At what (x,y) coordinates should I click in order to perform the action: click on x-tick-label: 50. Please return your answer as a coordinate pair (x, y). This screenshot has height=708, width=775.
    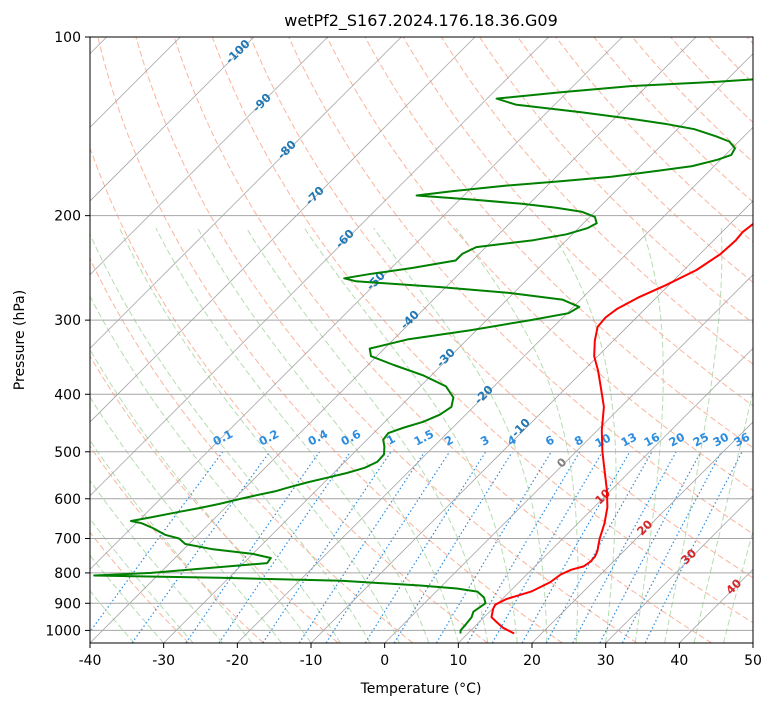
    Looking at the image, I should click on (753, 661).